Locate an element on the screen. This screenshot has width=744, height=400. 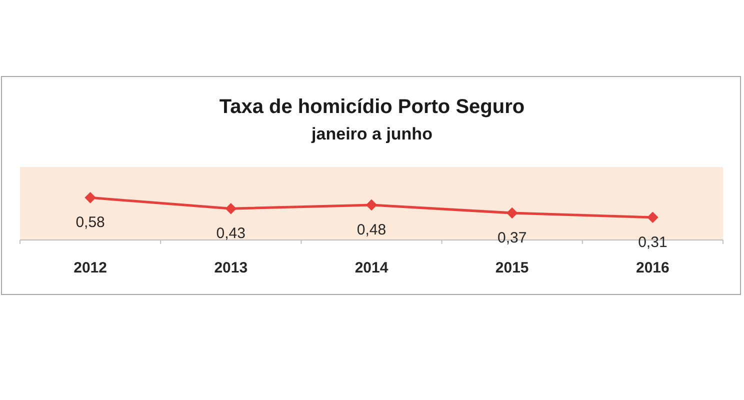
chart-title: Taxa de homicídio Porto Seguro is located at coordinates (372, 107).